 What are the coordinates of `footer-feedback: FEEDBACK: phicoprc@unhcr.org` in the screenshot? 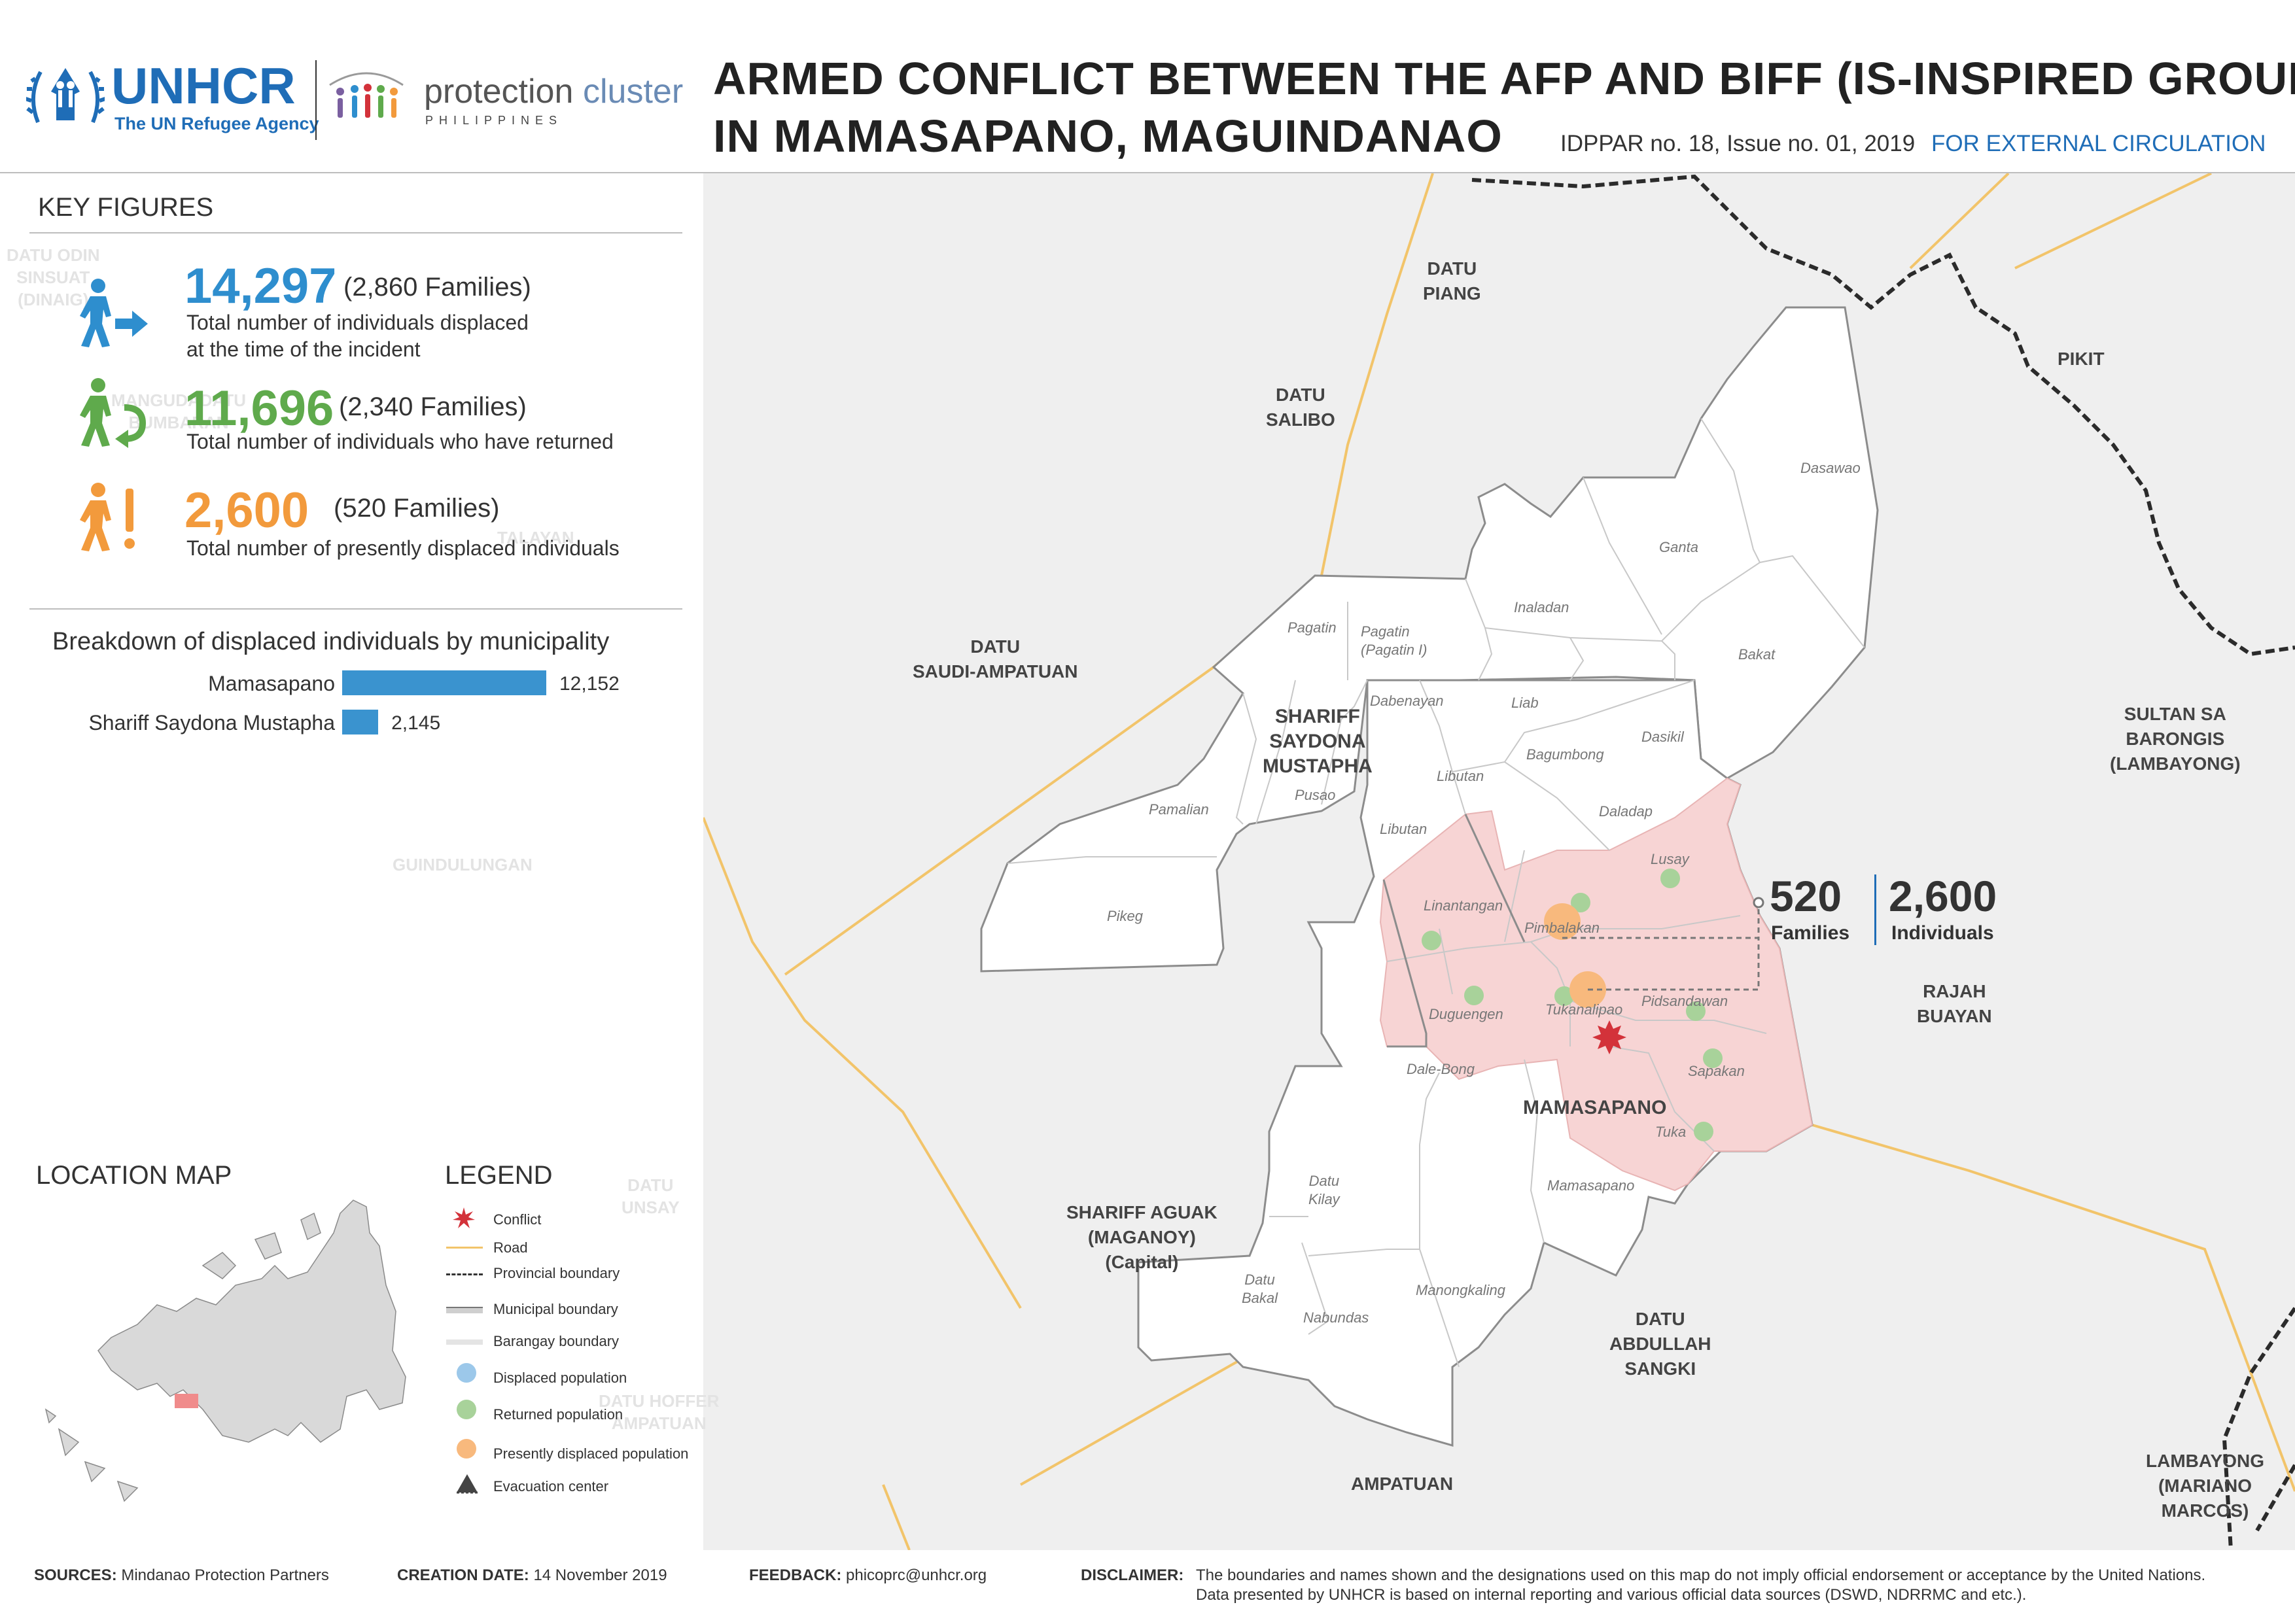 It's located at (868, 1575).